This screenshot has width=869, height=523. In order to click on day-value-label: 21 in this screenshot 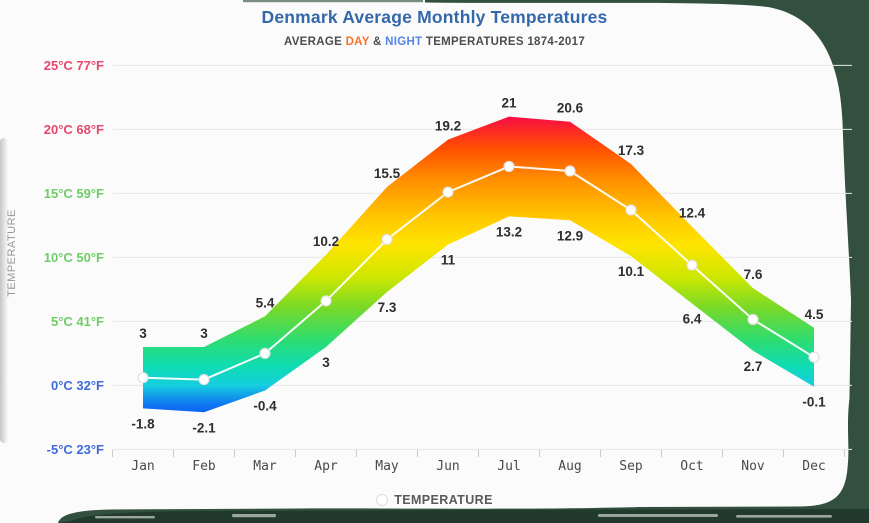, I will do `click(509, 103)`.